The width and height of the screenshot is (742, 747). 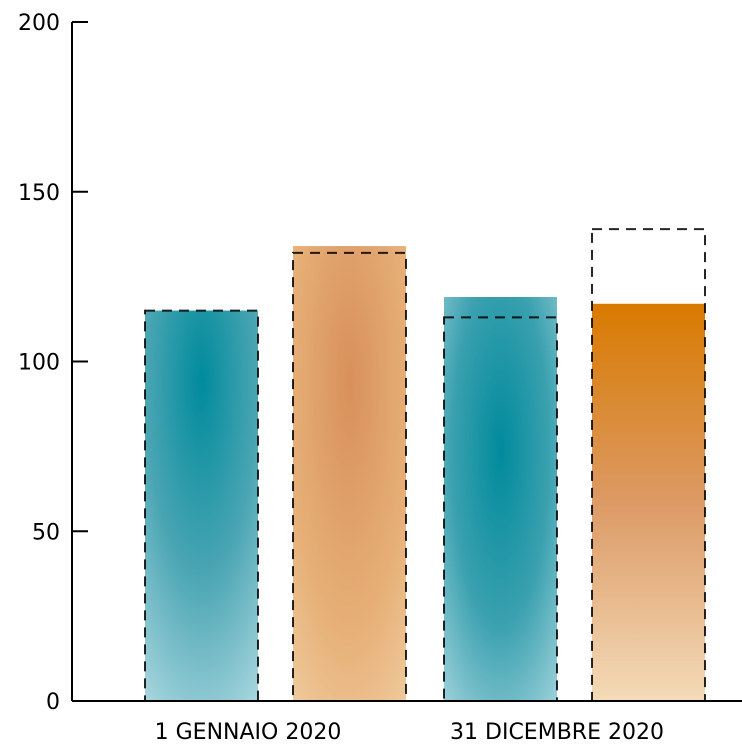 I want to click on y-tick-label-1: 50, so click(x=46, y=532).